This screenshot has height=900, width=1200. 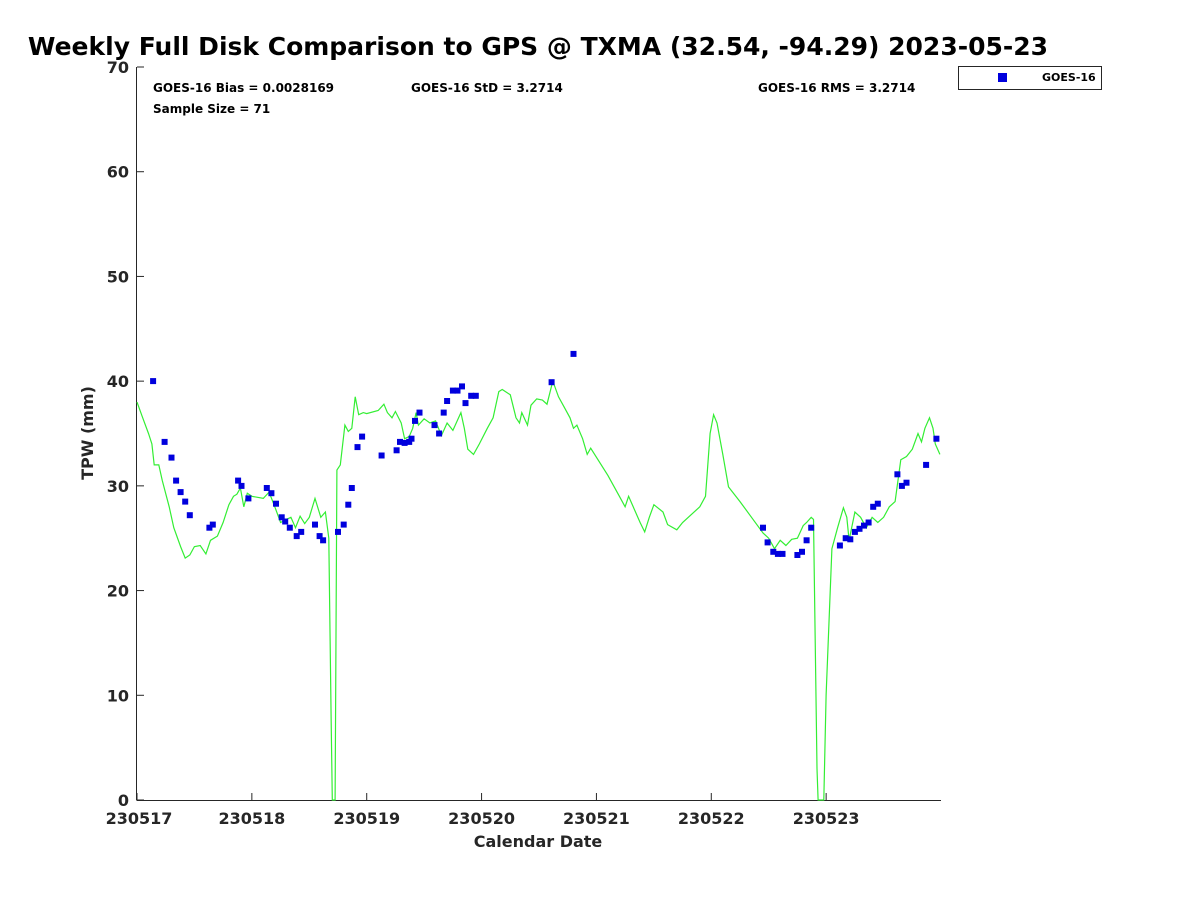 What do you see at coordinates (118, 172) in the screenshot?
I see `y-tick-label: 60` at bounding box center [118, 172].